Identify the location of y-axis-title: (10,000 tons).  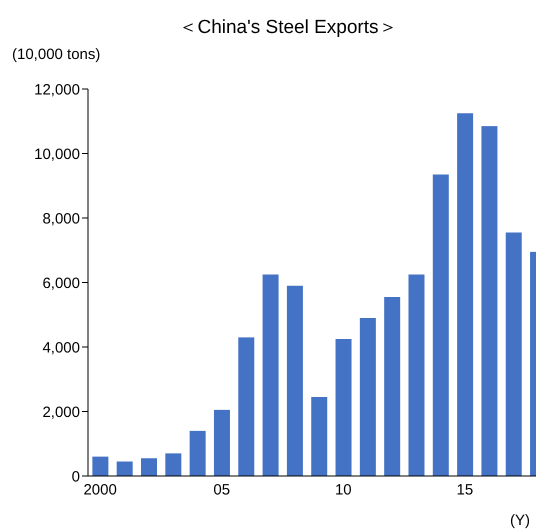
(56, 54).